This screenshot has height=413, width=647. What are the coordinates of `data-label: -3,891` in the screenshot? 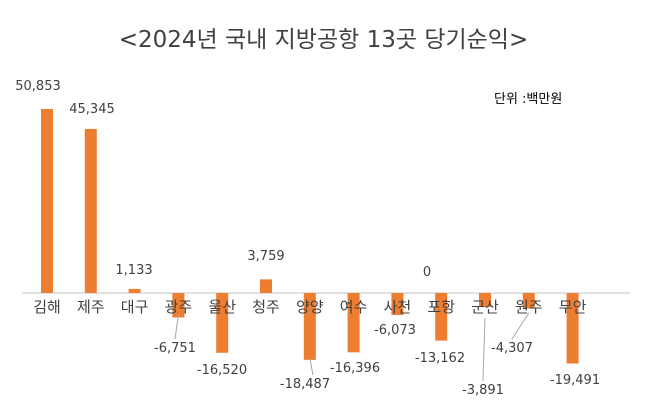 It's located at (483, 390).